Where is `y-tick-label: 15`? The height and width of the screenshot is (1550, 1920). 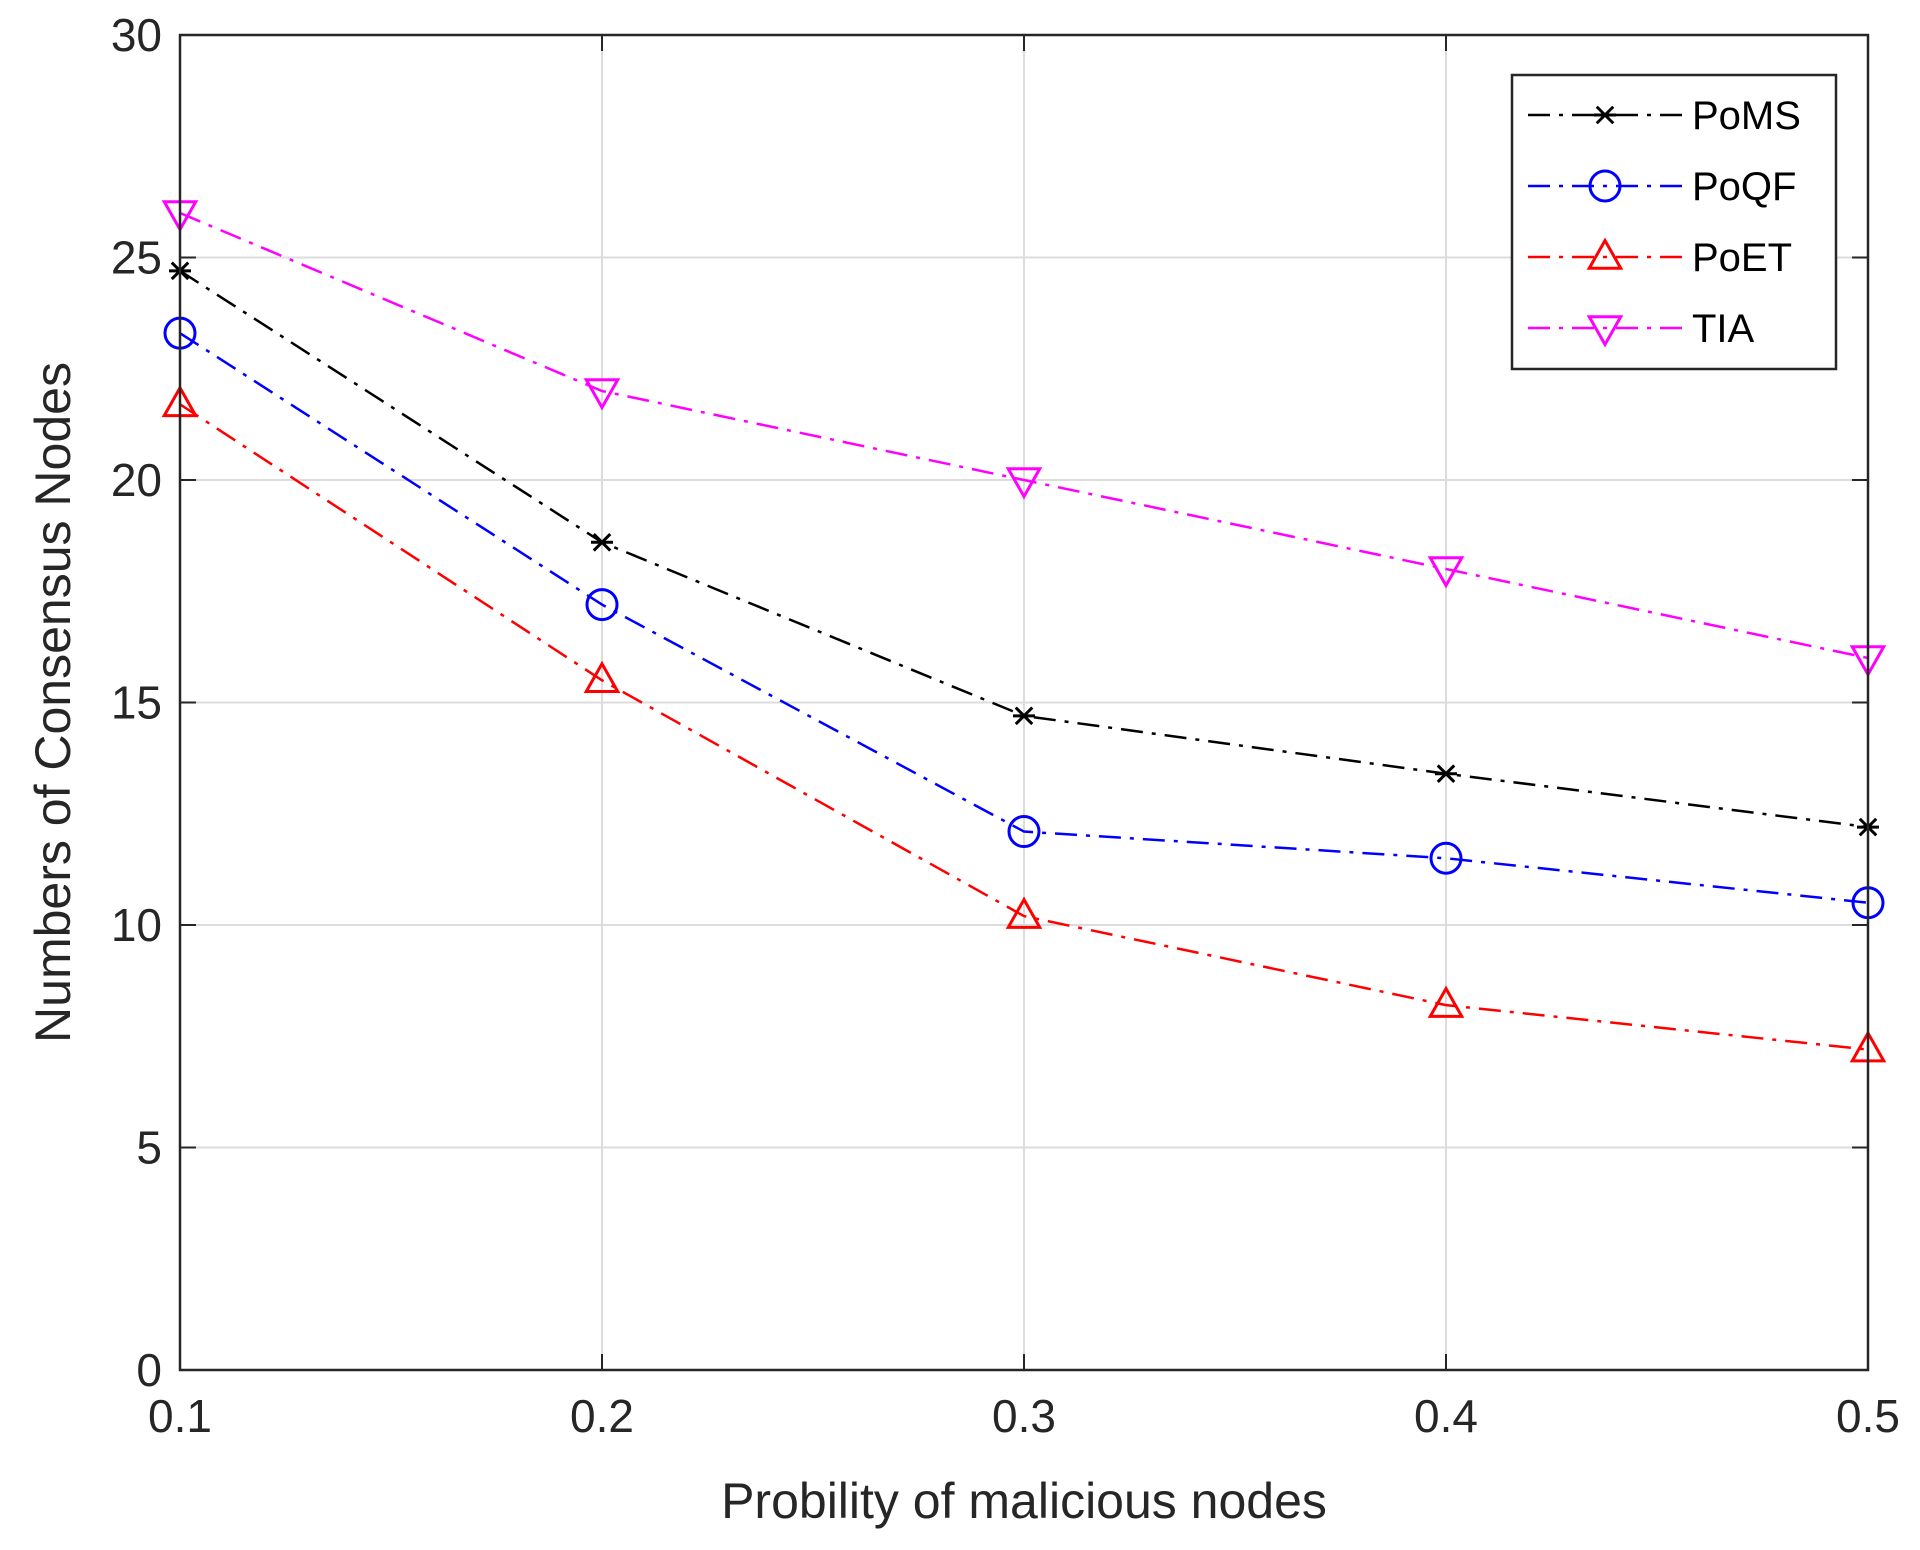 y-tick-label: 15 is located at coordinates (136, 703).